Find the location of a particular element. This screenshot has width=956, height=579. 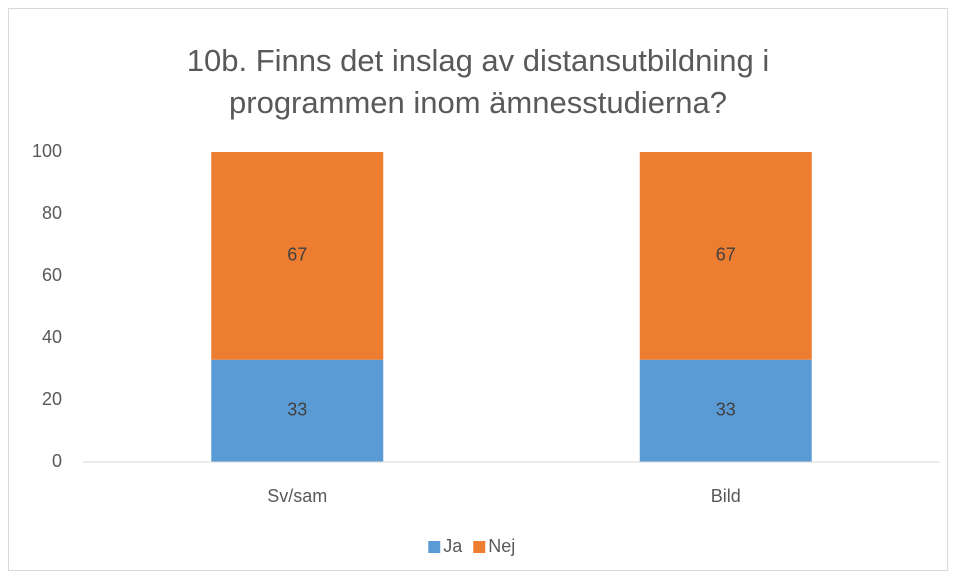

y-tick-label: 40 is located at coordinates (52, 337).